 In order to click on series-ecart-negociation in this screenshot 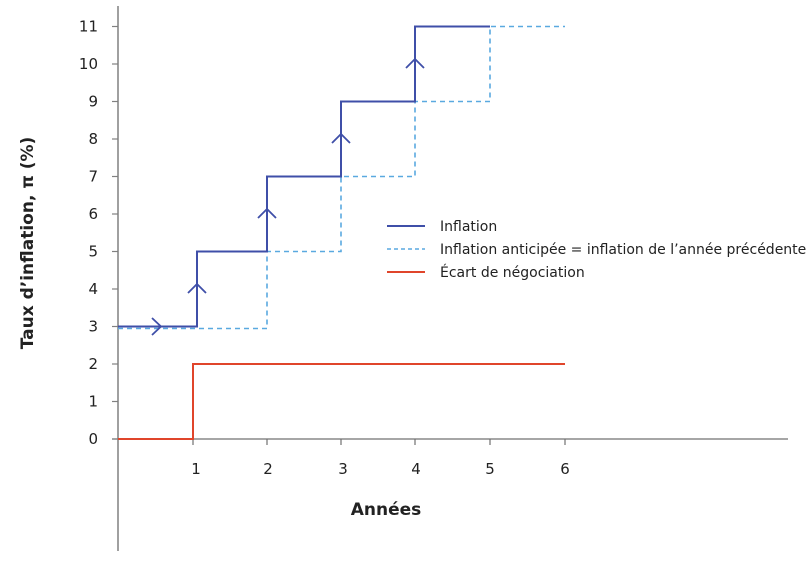, I will do `click(341, 401)`.